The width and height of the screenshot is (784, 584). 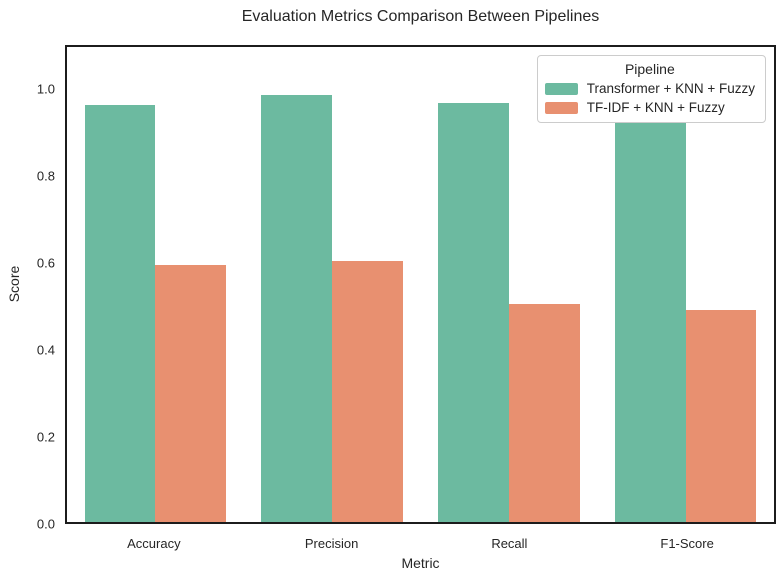 What do you see at coordinates (331, 543) in the screenshot?
I see `x-axis-tick-label: Precision` at bounding box center [331, 543].